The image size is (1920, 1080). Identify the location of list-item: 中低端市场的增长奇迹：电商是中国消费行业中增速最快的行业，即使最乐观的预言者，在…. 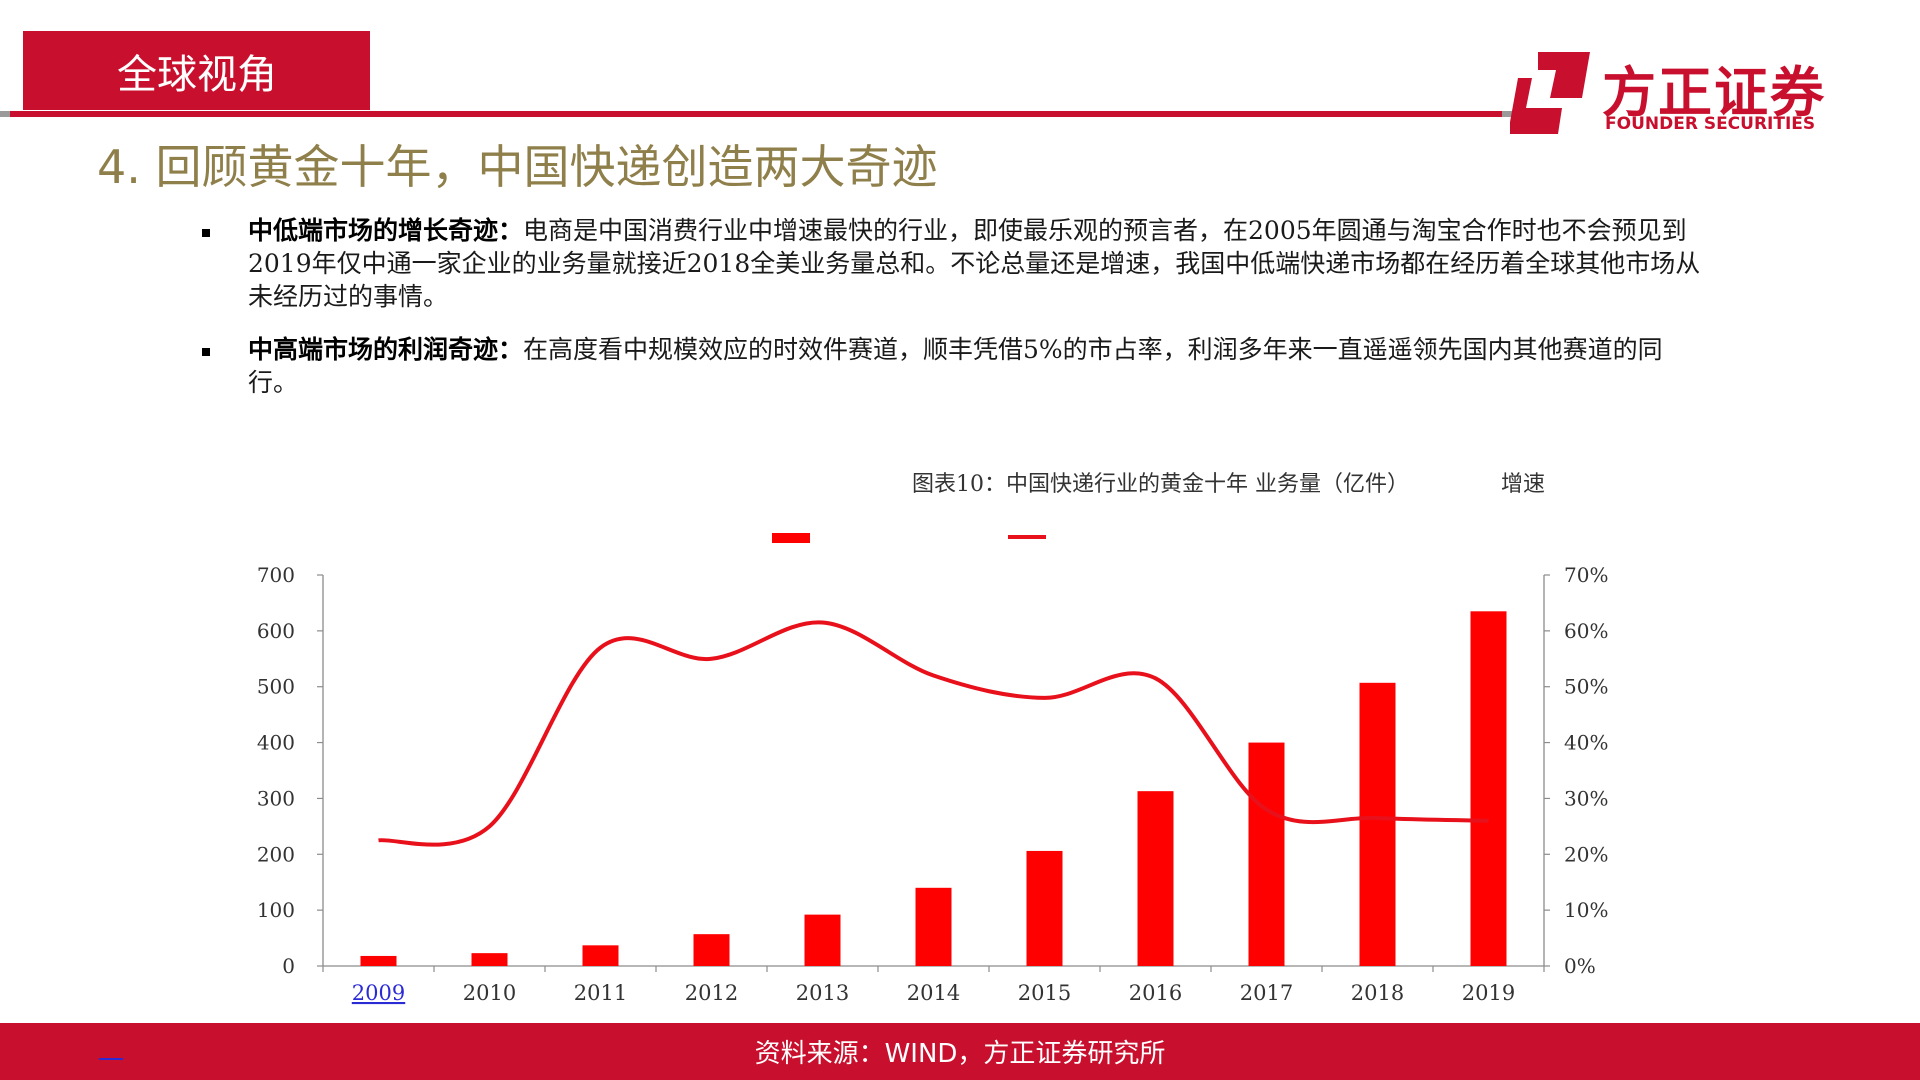
(955, 263).